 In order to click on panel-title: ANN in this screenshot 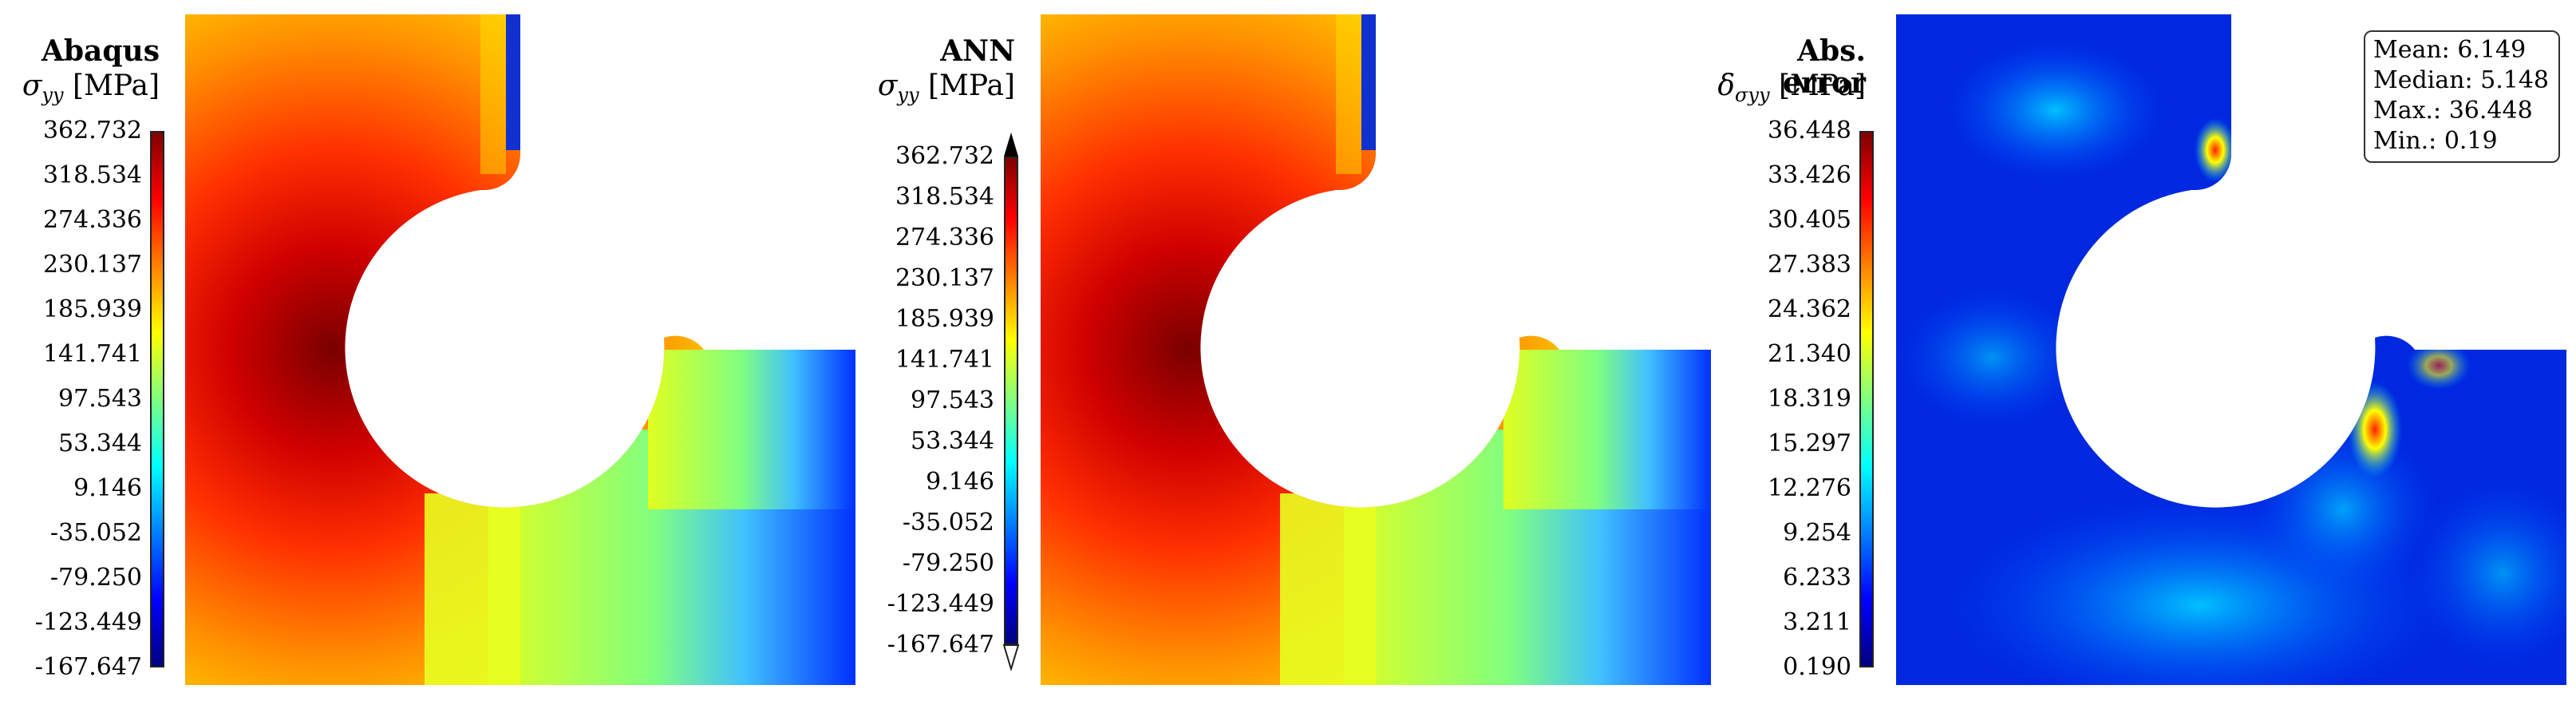, I will do `click(977, 51)`.